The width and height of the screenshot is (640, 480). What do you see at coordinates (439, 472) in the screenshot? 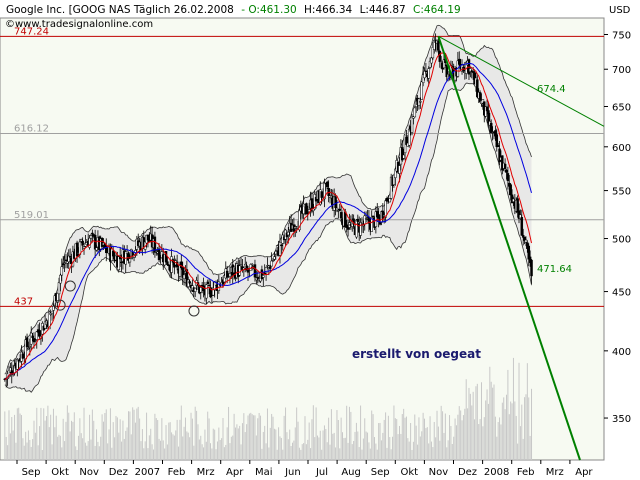
I see `x-tick-label: Nov` at bounding box center [439, 472].